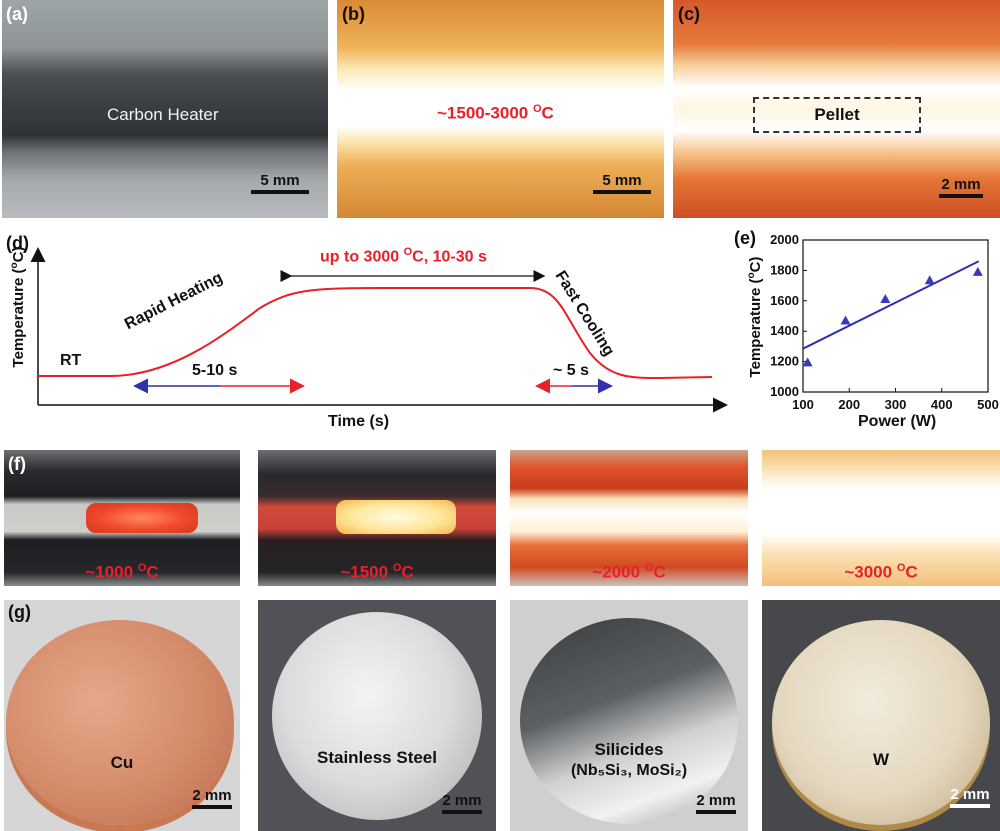 This screenshot has height=831, width=1000. I want to click on temperature-range-main: ~1500-3000, so click(485, 113).